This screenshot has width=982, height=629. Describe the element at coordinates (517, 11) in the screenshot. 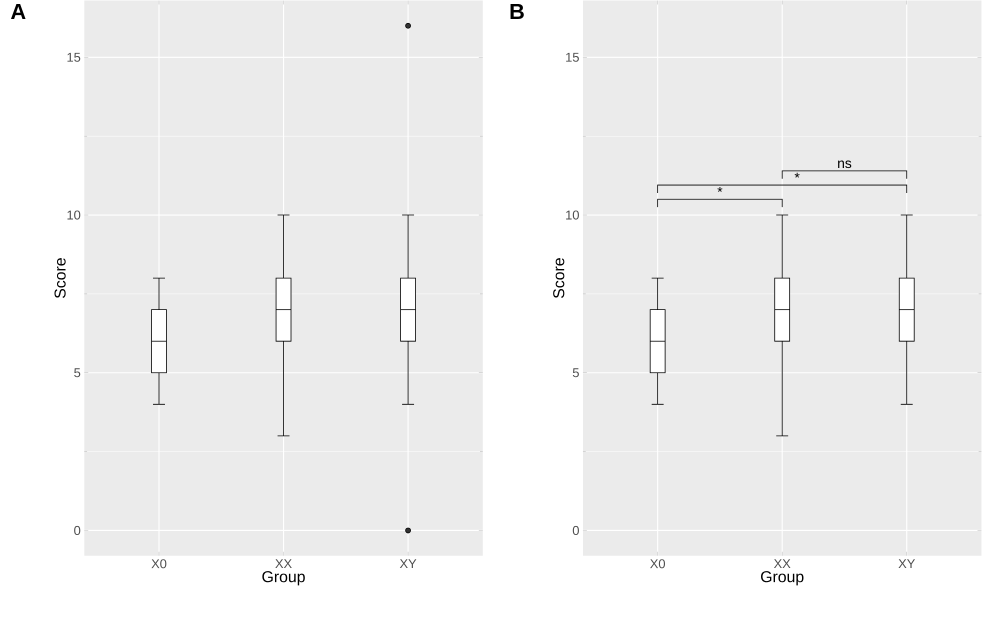

I see `chart-title: B` at that location.